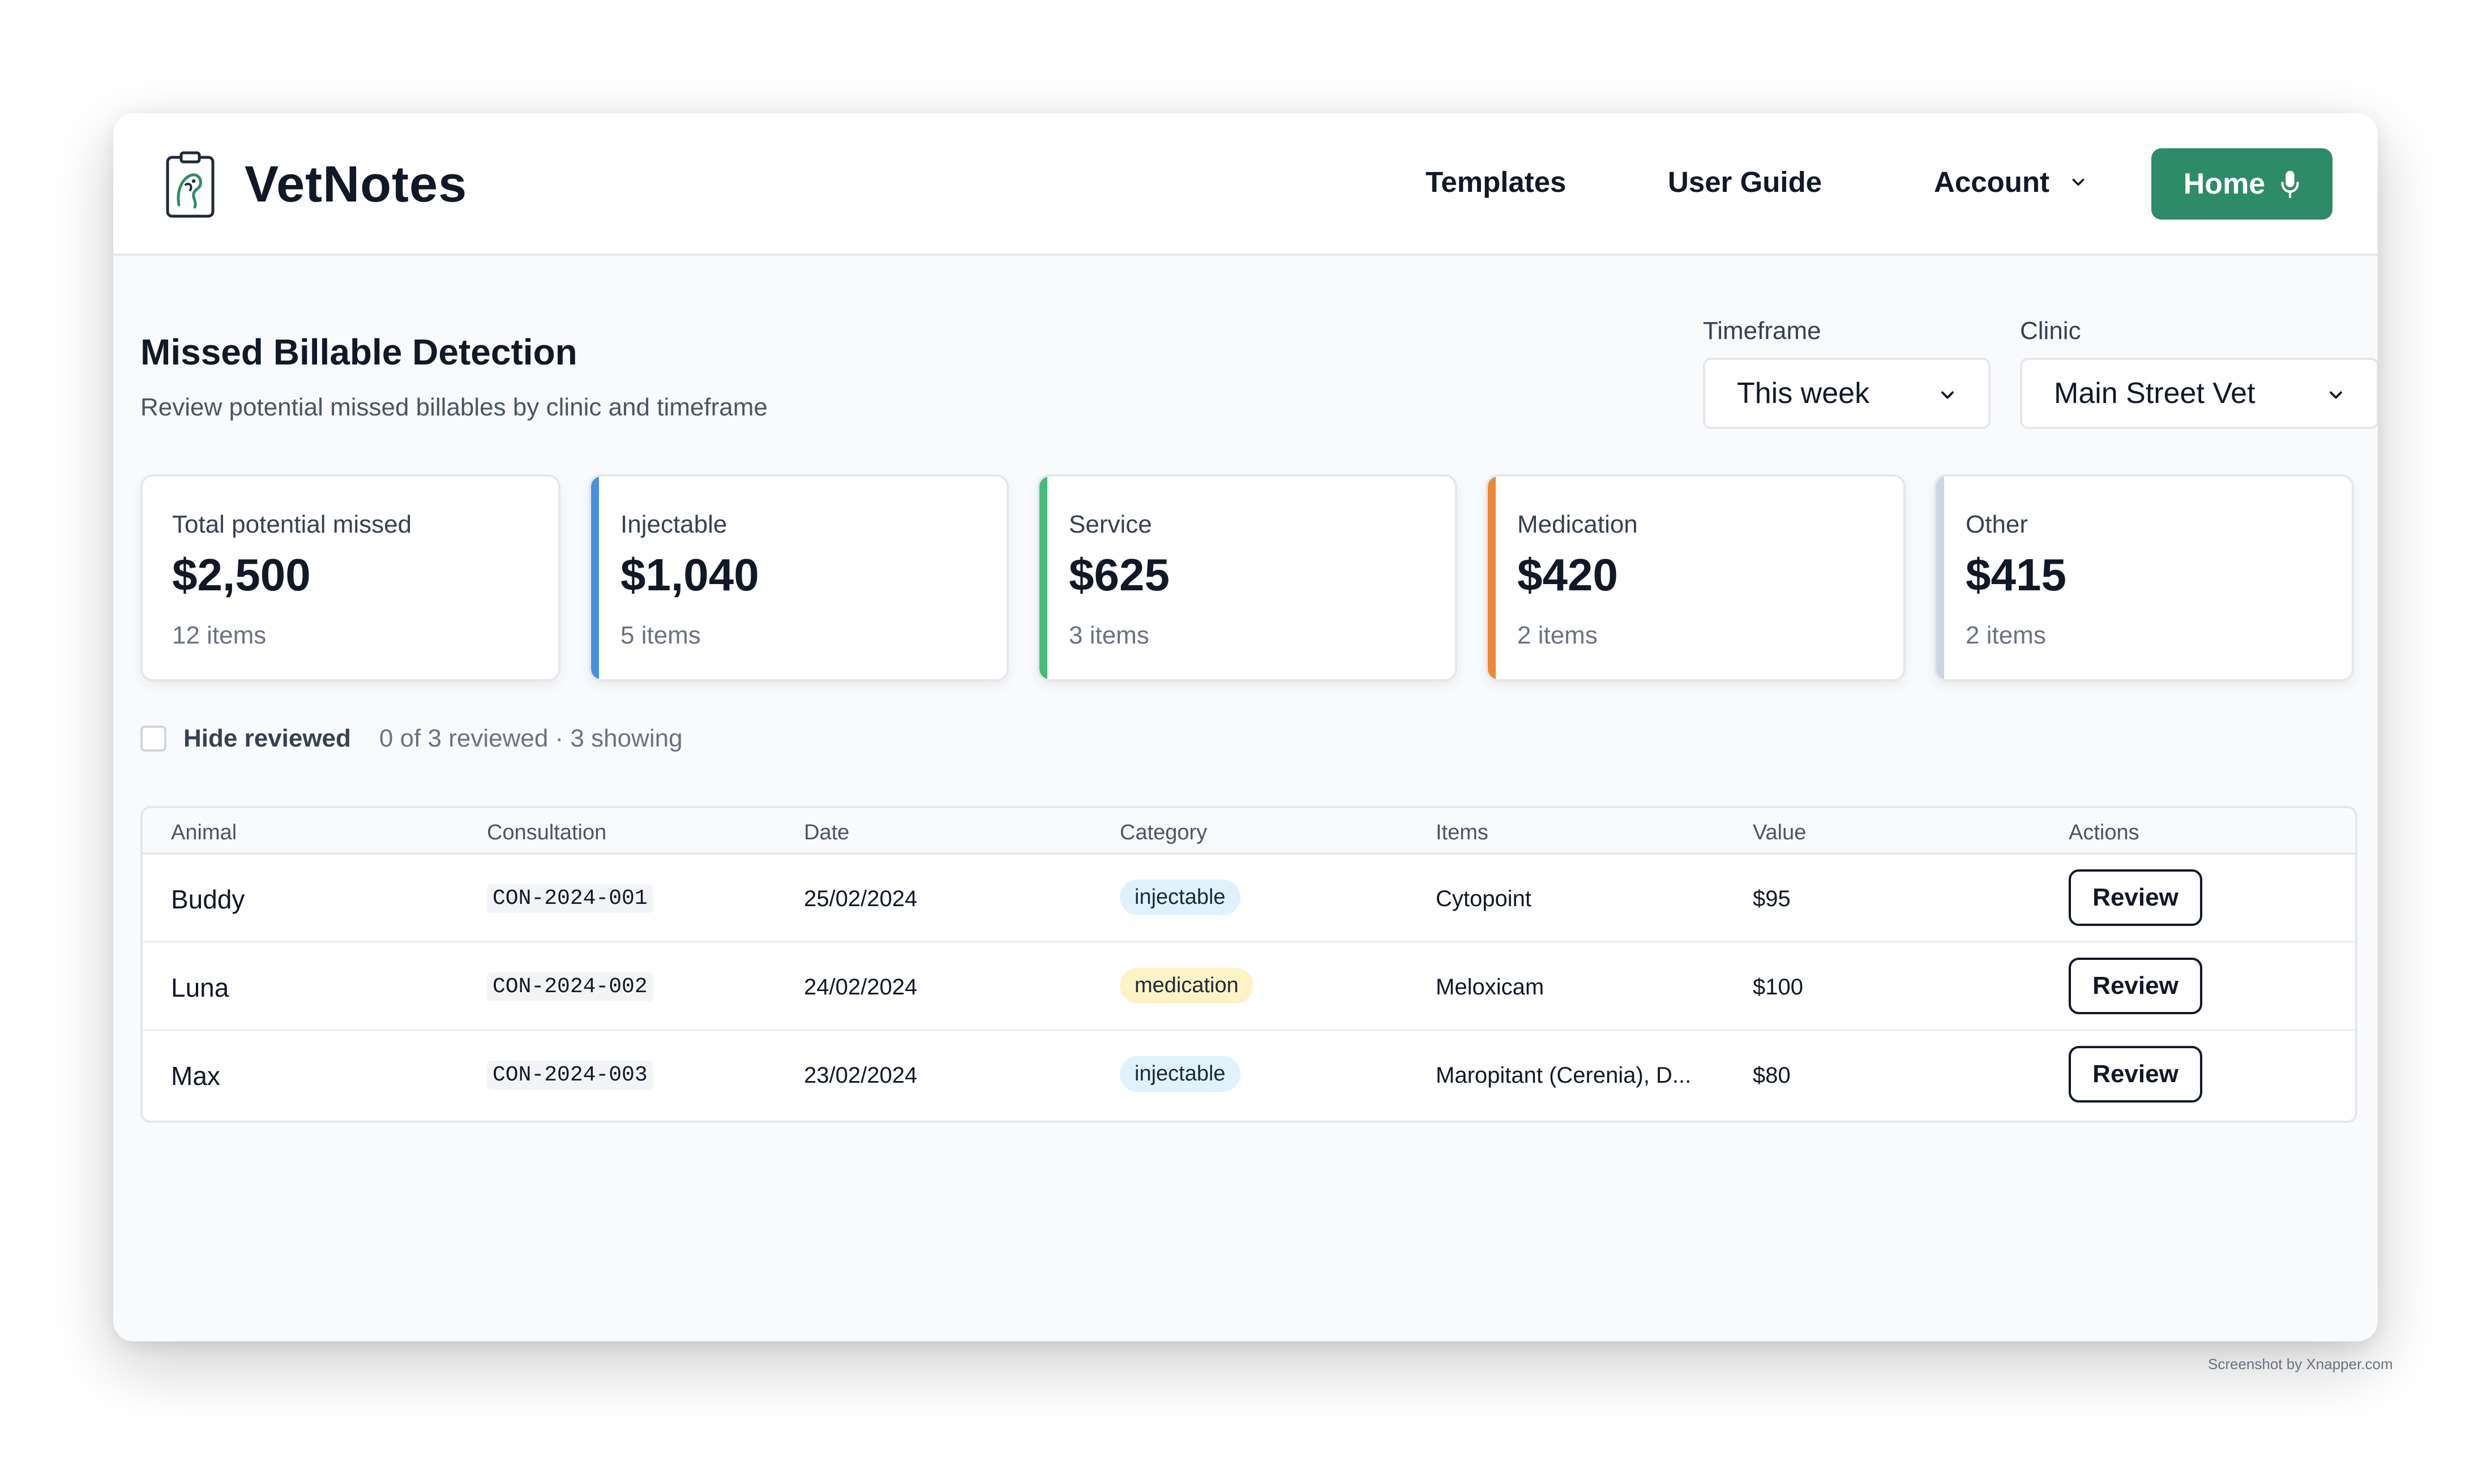  Describe the element at coordinates (689, 575) in the screenshot. I see `card-value: $1,040` at that location.